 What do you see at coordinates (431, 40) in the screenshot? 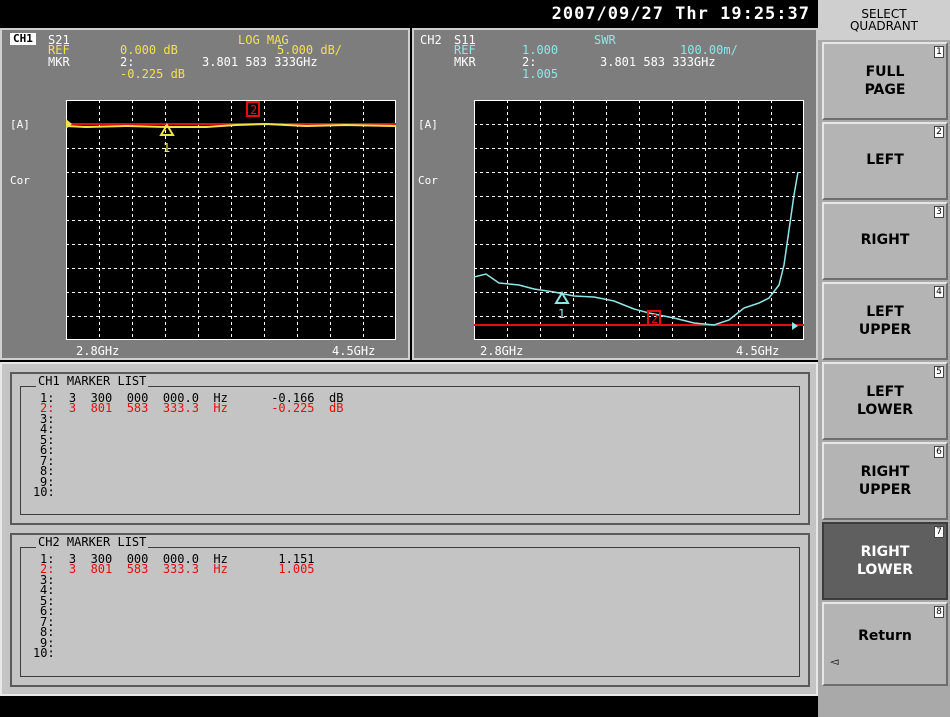
I see `ch2-indicator: CH2` at bounding box center [431, 40].